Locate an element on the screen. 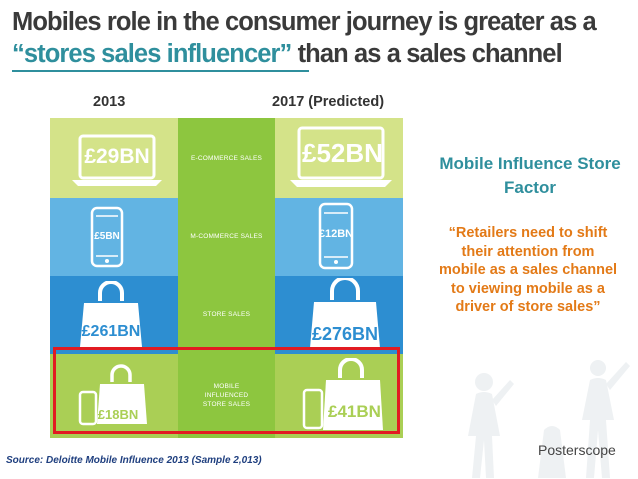  store-mid is located at coordinates (226, 315).